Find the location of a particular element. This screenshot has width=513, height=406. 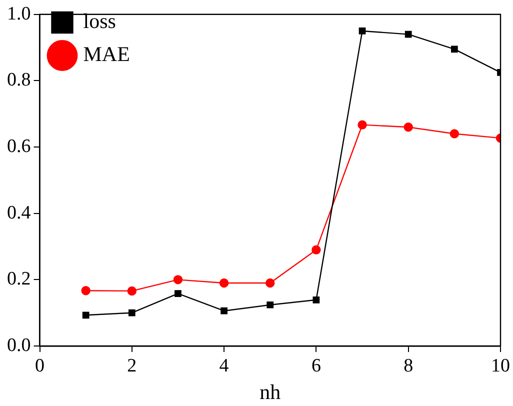

x-tick-label: 0 is located at coordinates (39, 365).